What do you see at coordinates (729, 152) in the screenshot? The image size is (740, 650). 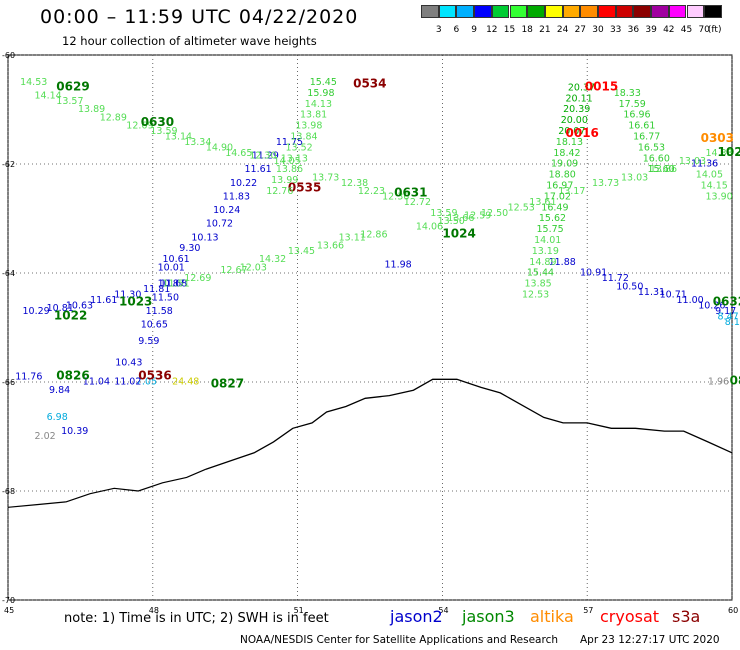 I see `pass-time-label: 1025` at bounding box center [729, 152].